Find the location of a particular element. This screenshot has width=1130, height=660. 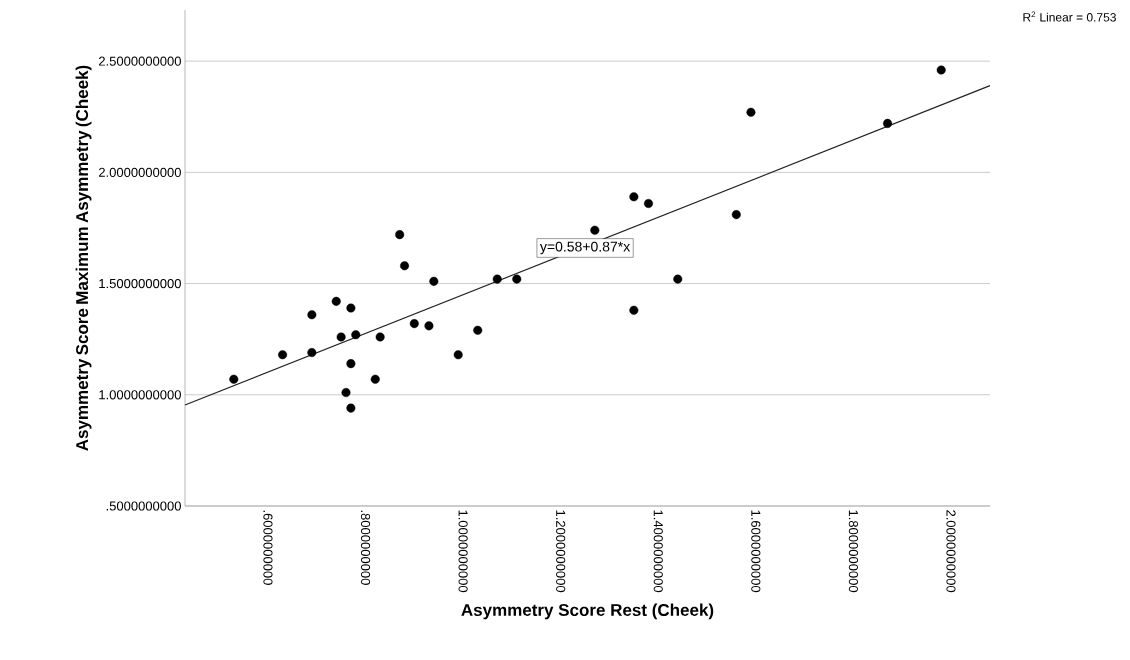

x-tick-label: 1.0000000000 is located at coordinates (463, 551).